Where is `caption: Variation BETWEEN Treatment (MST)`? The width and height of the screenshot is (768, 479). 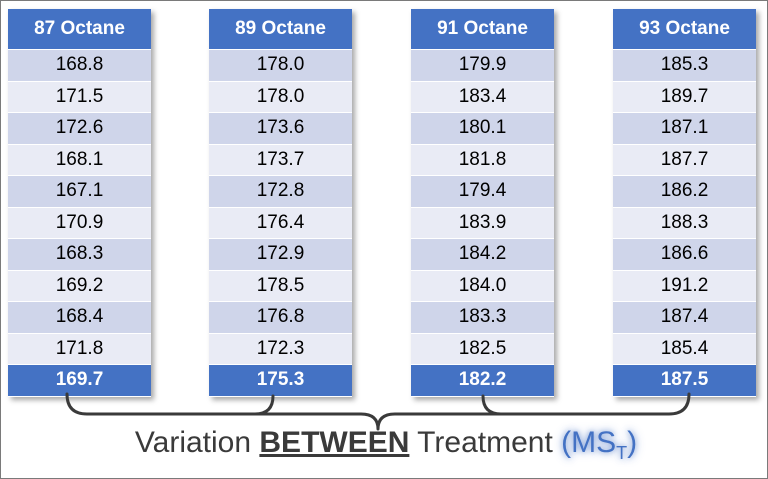
caption: Variation BETWEEN Treatment (MST) is located at coordinates (386, 445).